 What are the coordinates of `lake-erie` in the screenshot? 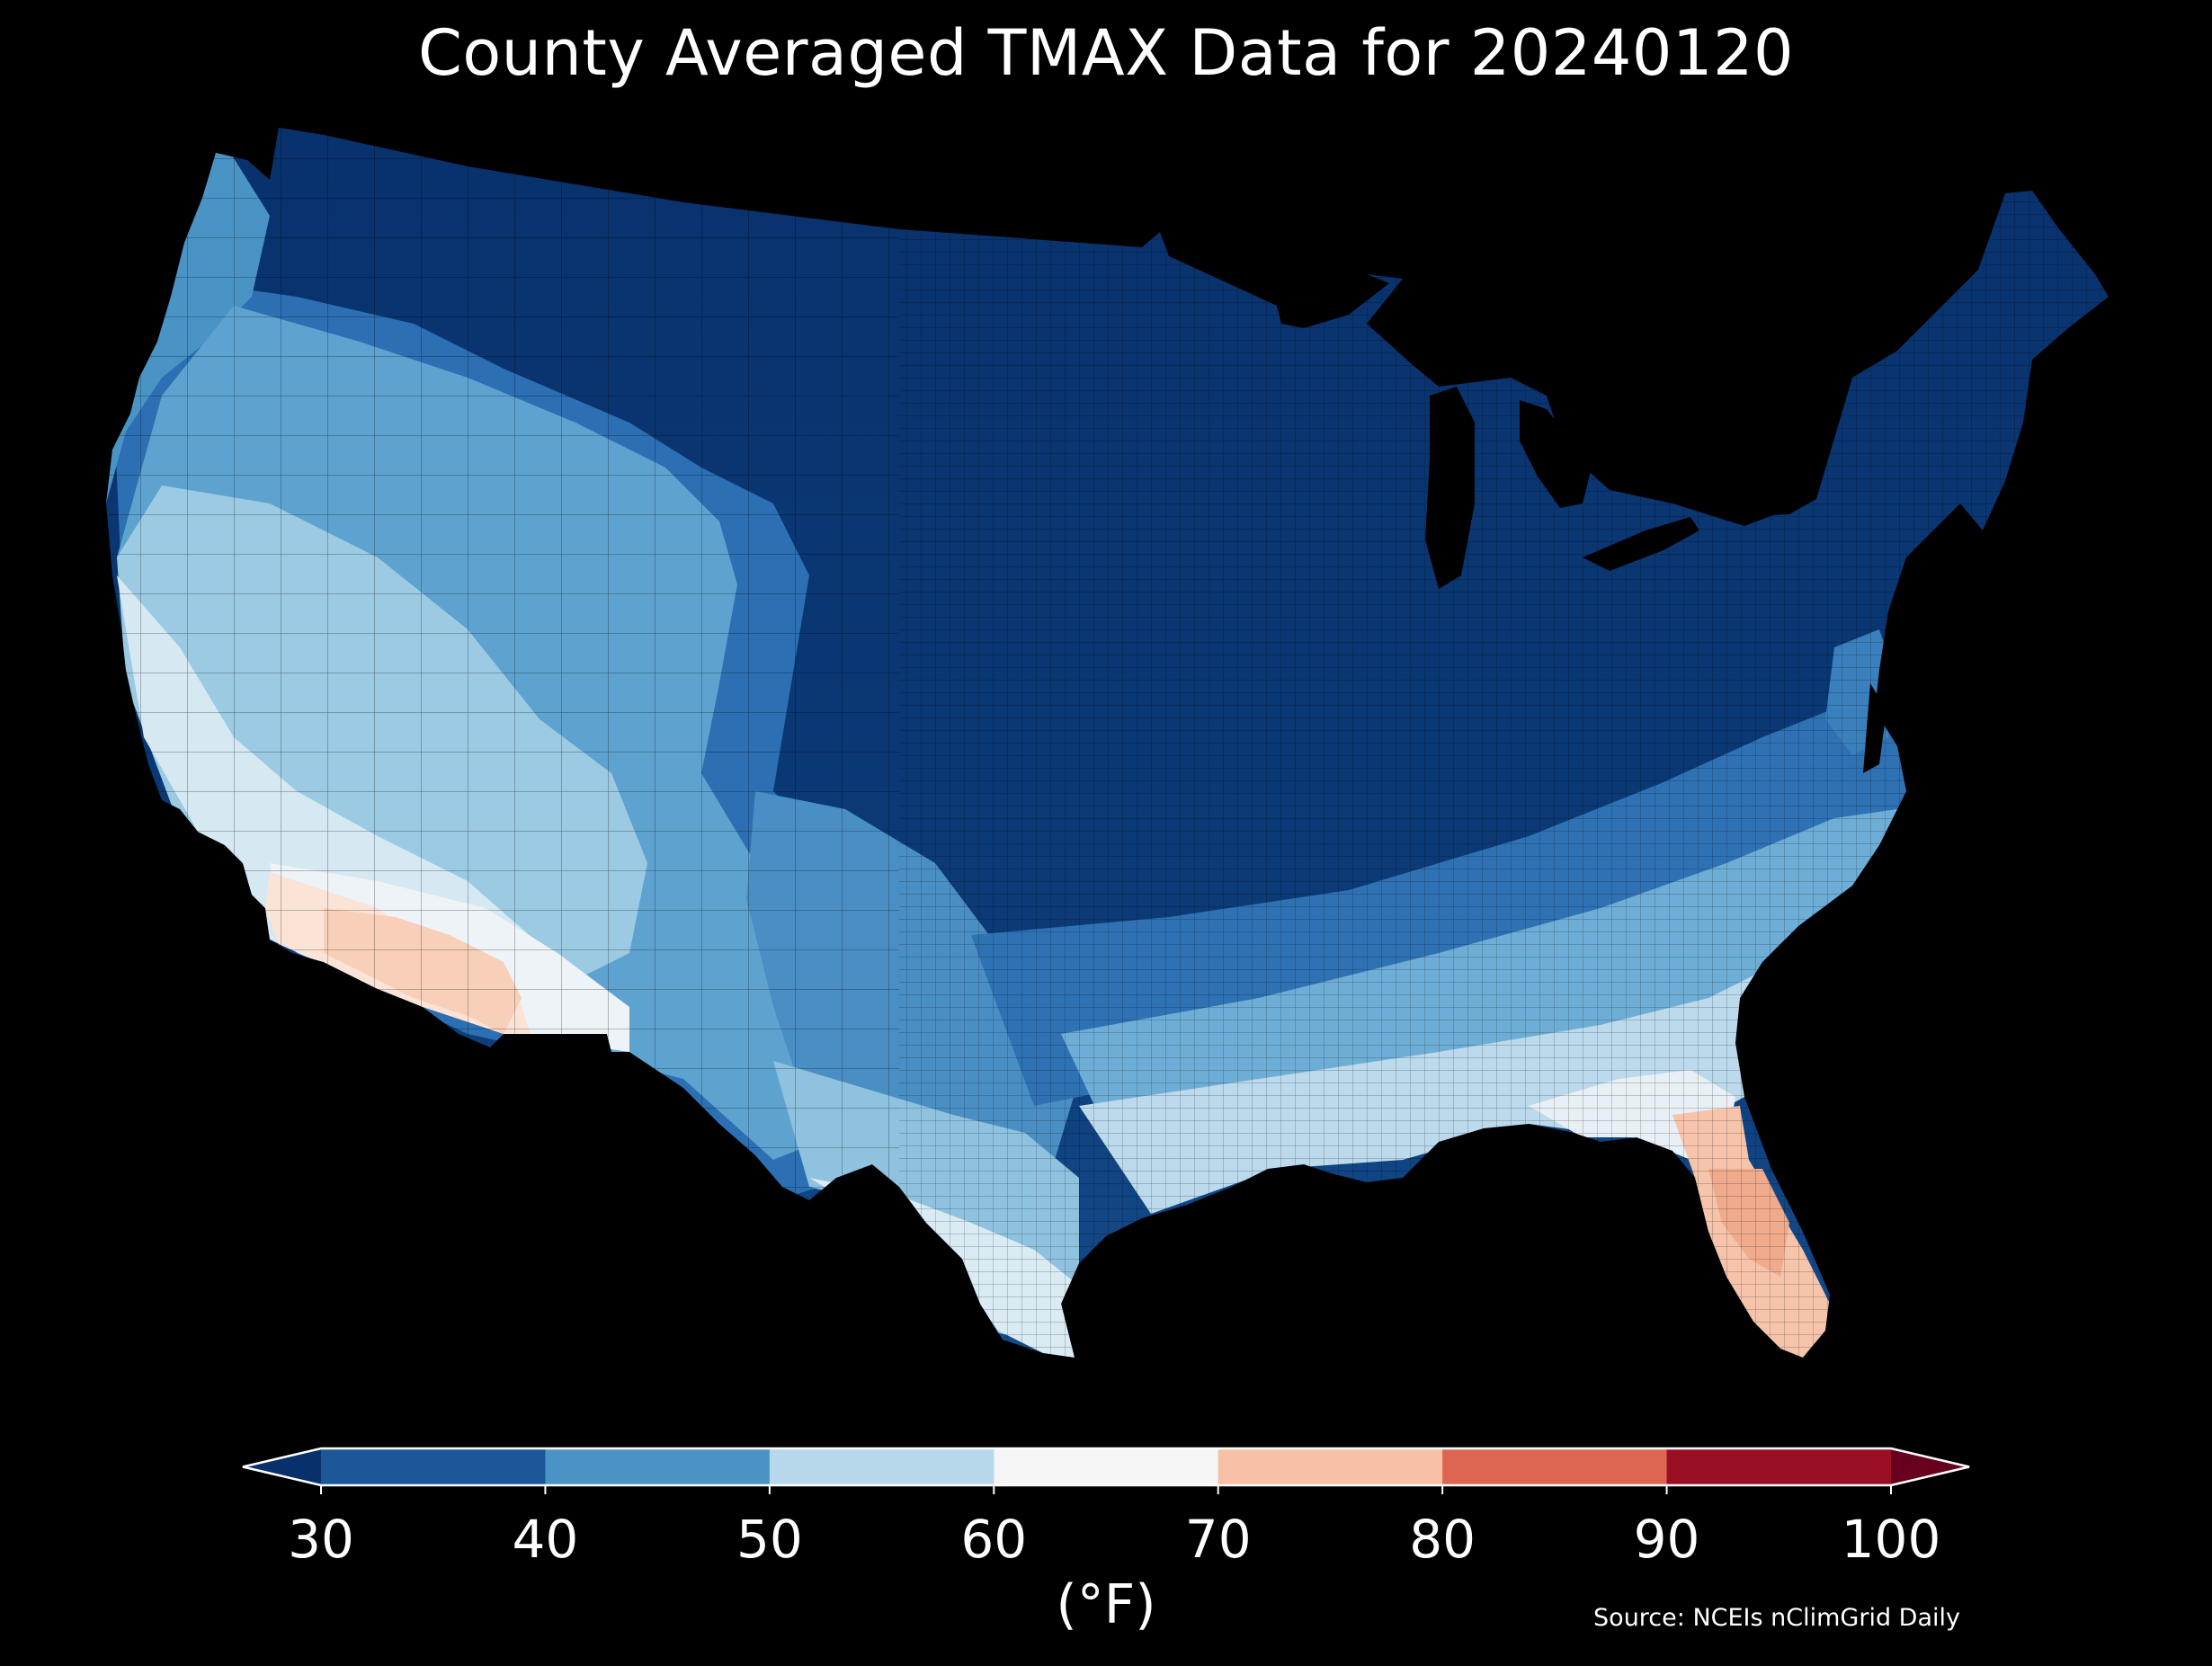 It's located at (1641, 544).